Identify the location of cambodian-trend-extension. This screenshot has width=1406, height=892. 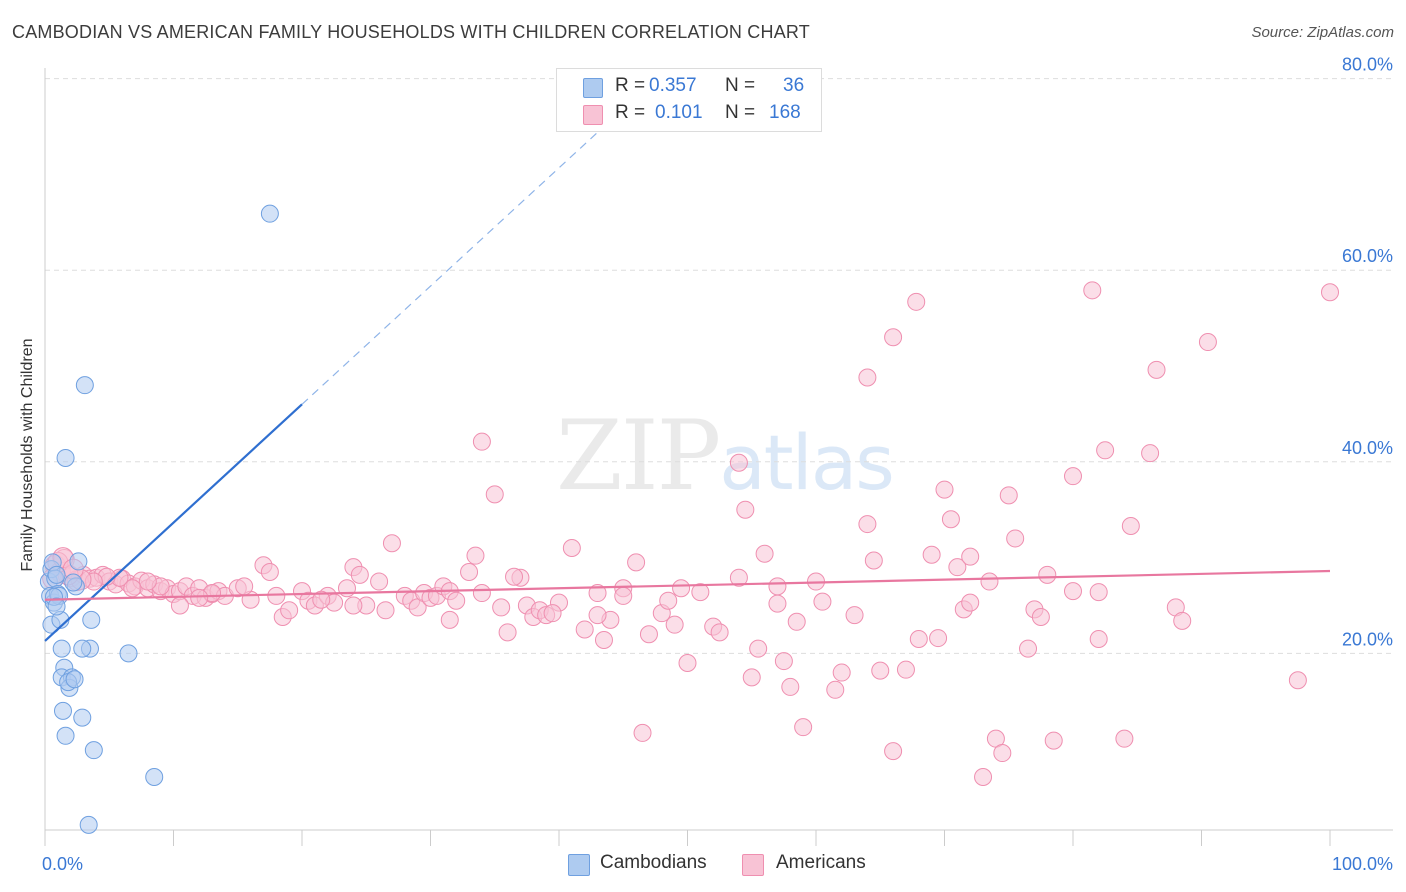
(453, 265).